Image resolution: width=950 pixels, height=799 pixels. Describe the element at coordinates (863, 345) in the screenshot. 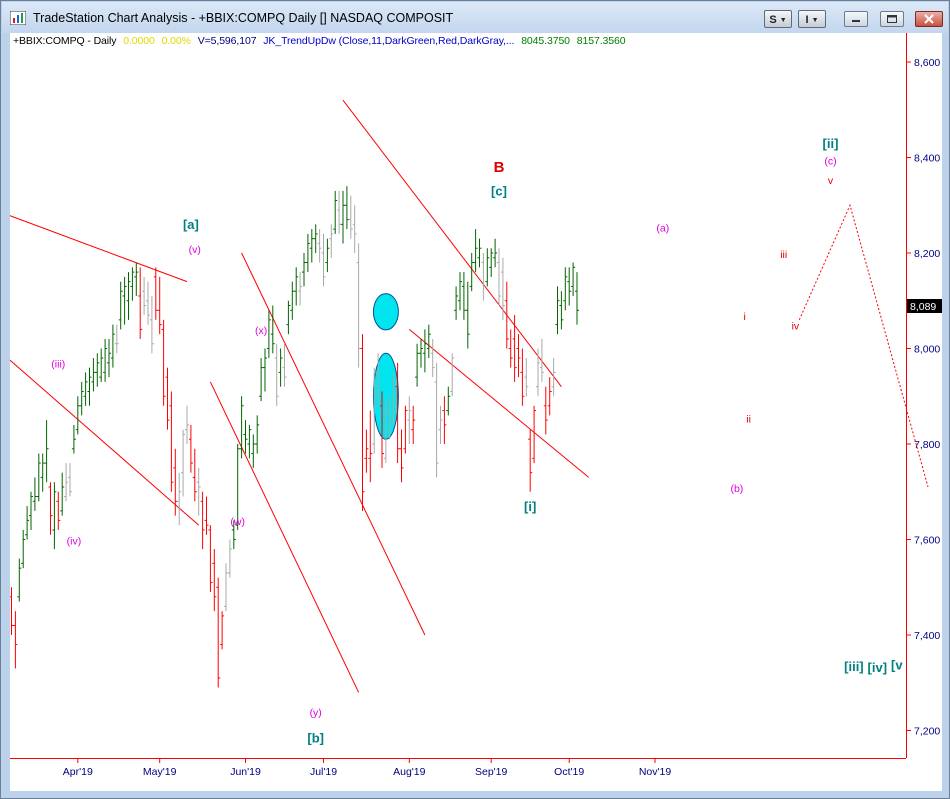

I see `projection-path` at that location.